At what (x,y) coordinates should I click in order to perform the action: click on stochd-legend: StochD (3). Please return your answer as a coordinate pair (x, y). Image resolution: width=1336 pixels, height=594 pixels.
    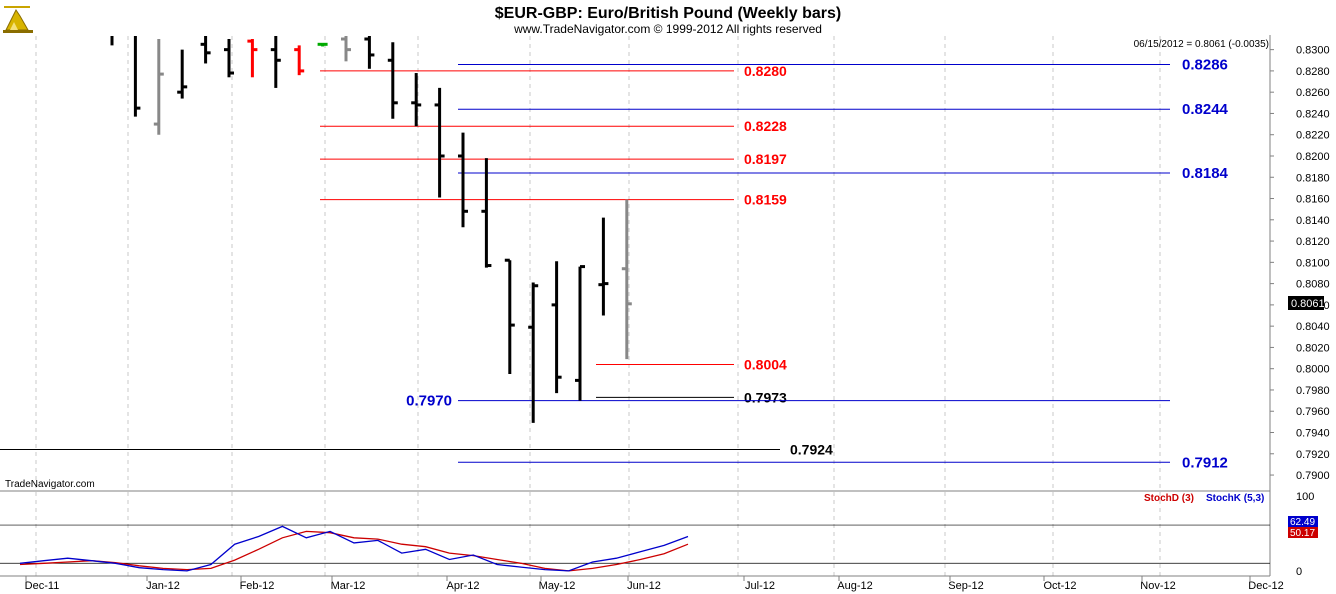
    Looking at the image, I should click on (1169, 498).